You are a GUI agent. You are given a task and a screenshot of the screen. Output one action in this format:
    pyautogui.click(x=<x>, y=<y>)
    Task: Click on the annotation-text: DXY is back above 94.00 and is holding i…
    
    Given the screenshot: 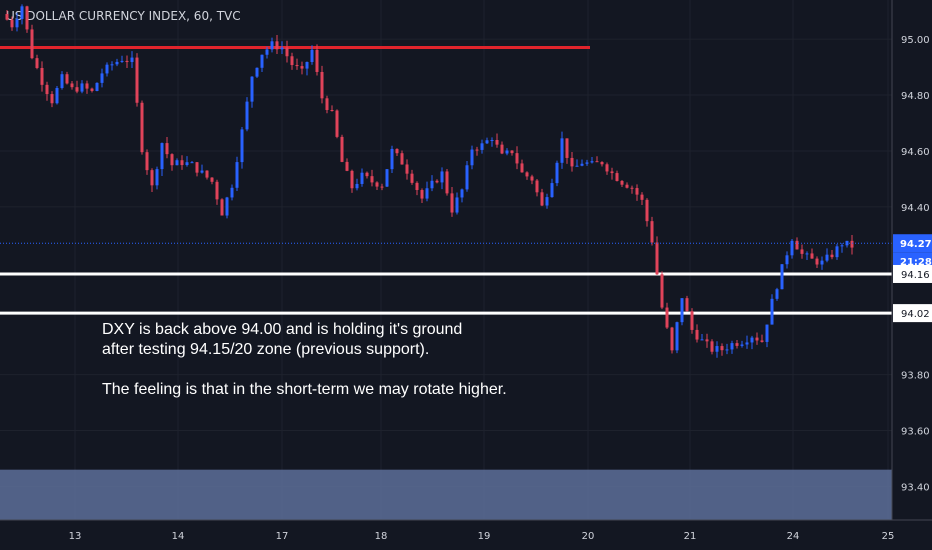 What is the action you would take?
    pyautogui.click(x=304, y=360)
    